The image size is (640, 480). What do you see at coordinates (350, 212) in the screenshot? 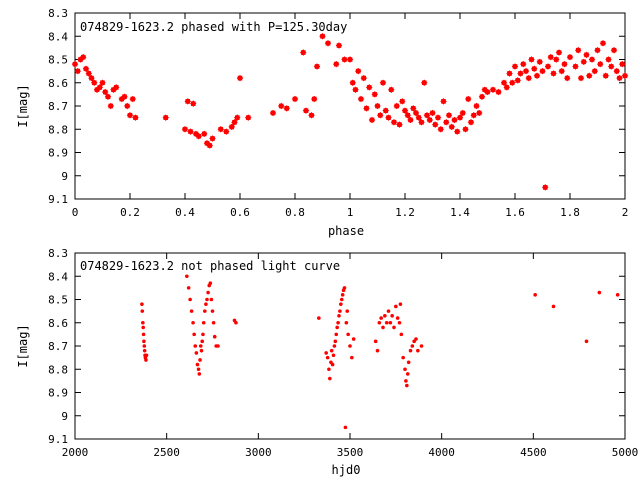
I see `x-tick-label: 1` at bounding box center [350, 212].